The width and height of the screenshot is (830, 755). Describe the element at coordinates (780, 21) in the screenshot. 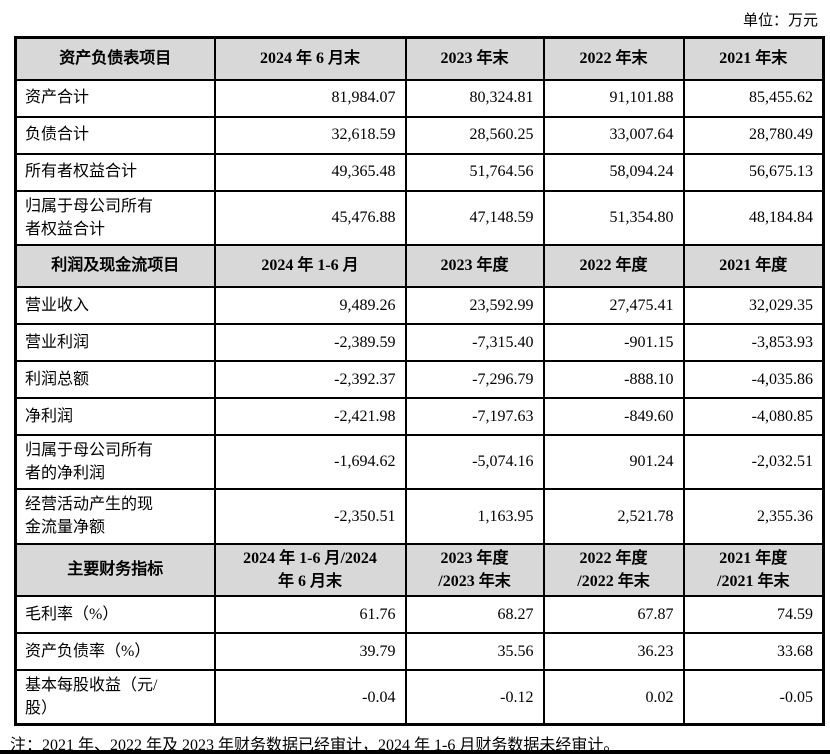

I see `unit-label: 单位：万元` at that location.